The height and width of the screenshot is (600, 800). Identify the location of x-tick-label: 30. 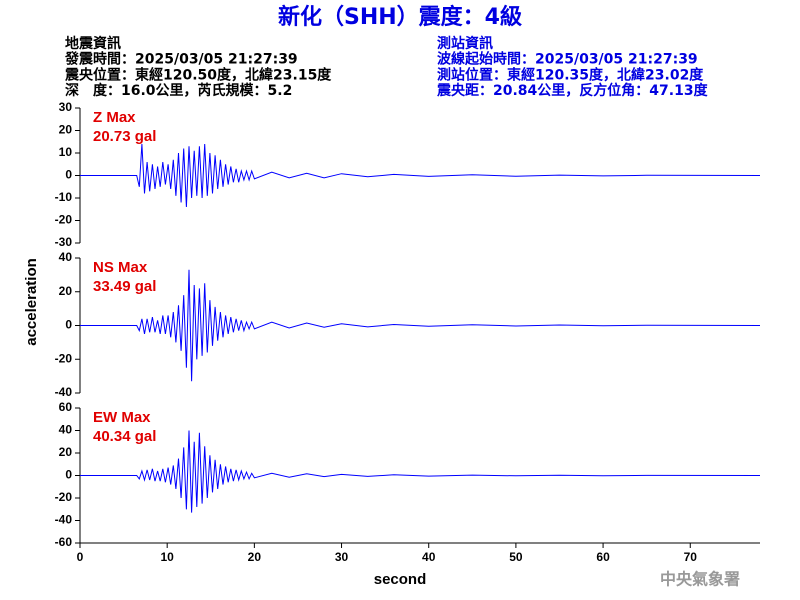
(342, 557).